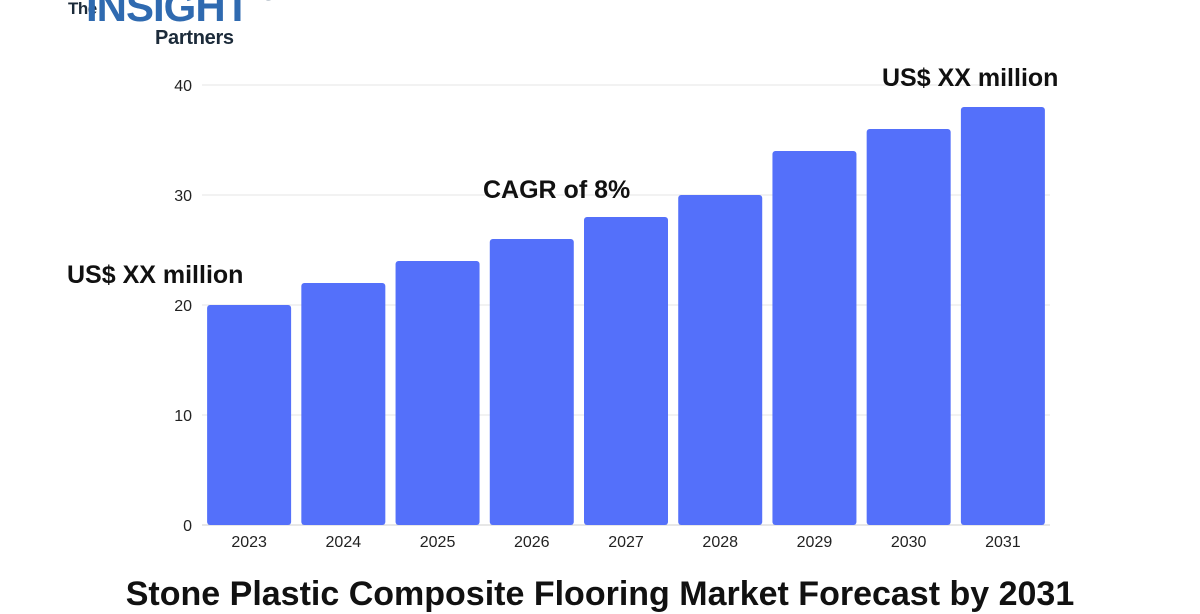 The height and width of the screenshot is (614, 1200). What do you see at coordinates (720, 542) in the screenshot?
I see `x-tick-label: 2028` at bounding box center [720, 542].